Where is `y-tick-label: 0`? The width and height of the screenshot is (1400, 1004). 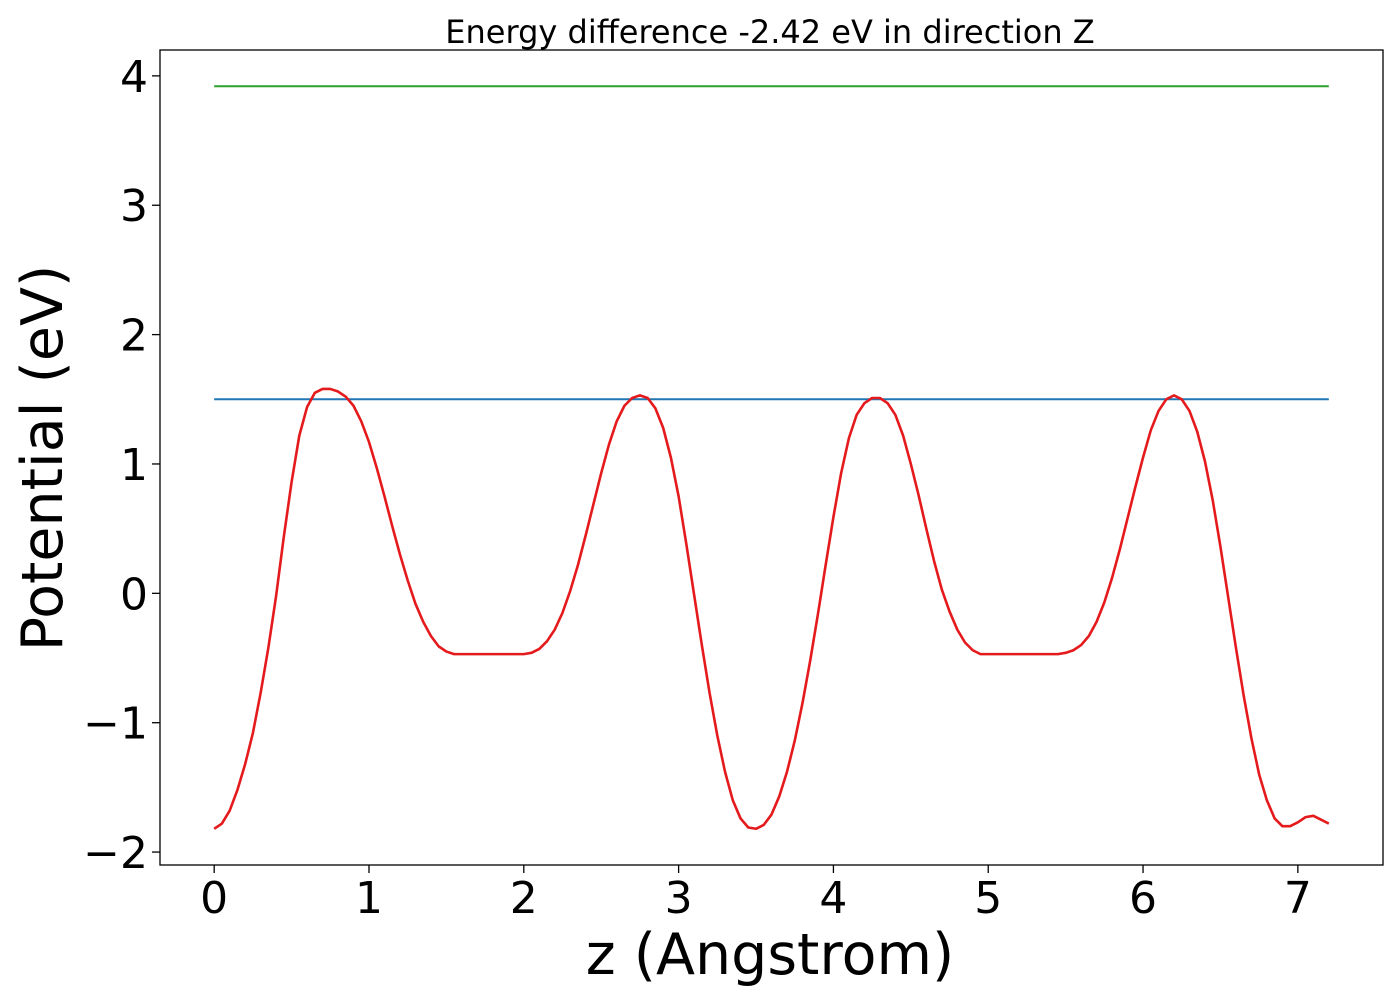 y-tick-label: 0 is located at coordinates (134, 594).